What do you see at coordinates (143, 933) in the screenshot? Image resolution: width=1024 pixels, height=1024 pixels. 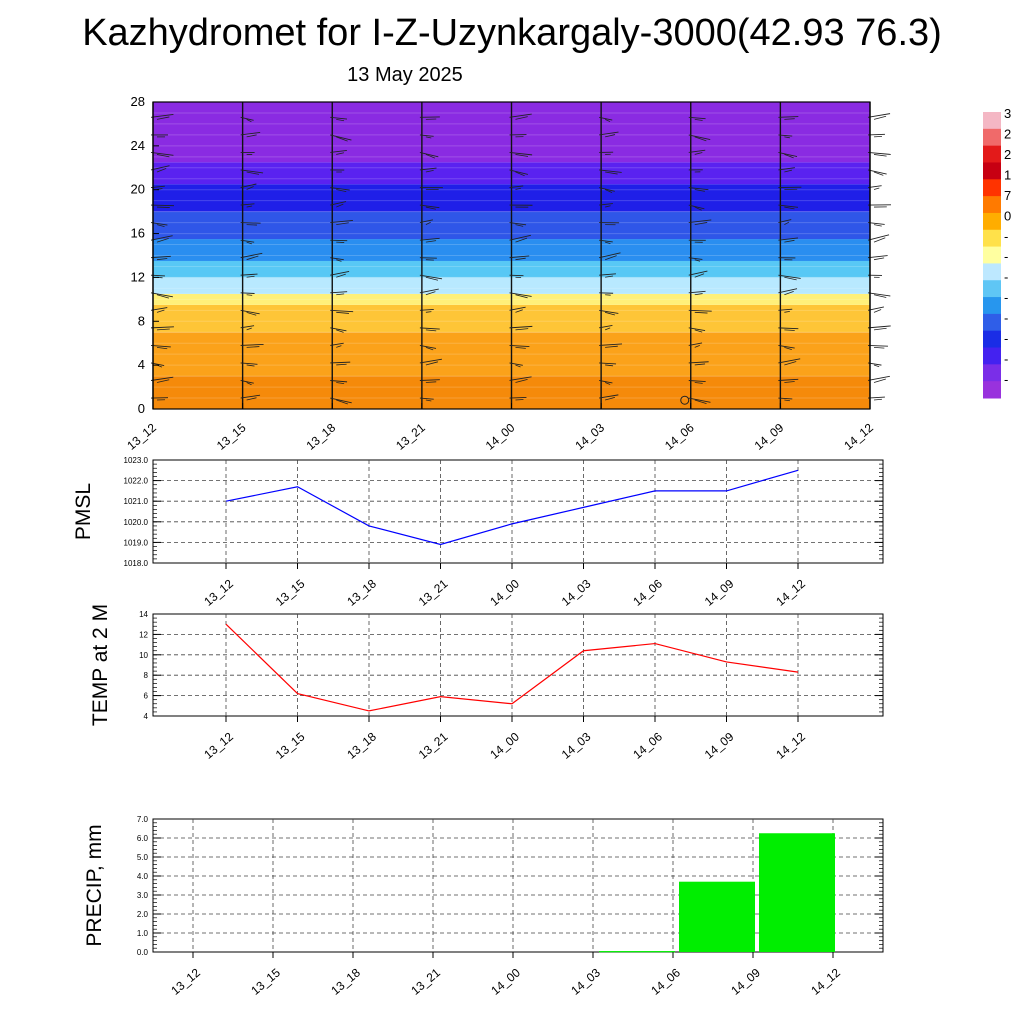 I see `y-tick-label: 1.0` at bounding box center [143, 933].